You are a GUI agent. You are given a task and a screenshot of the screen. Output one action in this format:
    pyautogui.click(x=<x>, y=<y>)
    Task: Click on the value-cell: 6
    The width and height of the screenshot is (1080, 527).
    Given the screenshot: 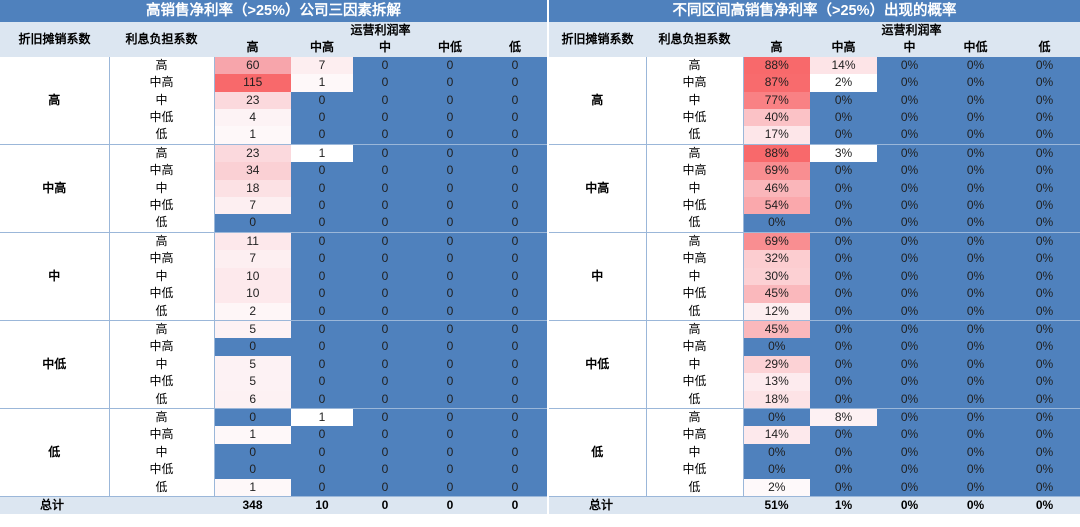 What is the action you would take?
    pyautogui.click(x=252, y=399)
    